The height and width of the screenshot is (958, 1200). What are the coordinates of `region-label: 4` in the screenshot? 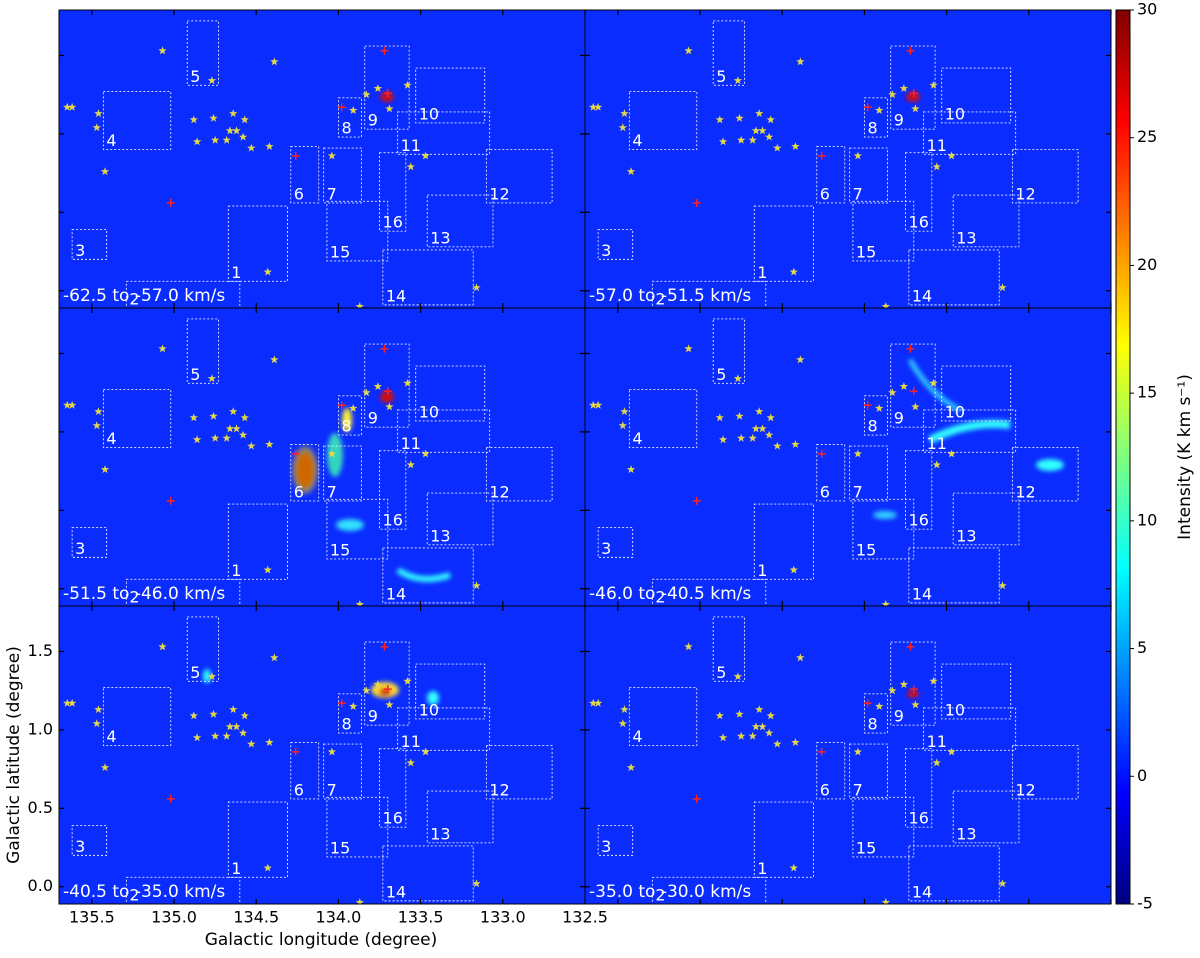 It's located at (111, 736).